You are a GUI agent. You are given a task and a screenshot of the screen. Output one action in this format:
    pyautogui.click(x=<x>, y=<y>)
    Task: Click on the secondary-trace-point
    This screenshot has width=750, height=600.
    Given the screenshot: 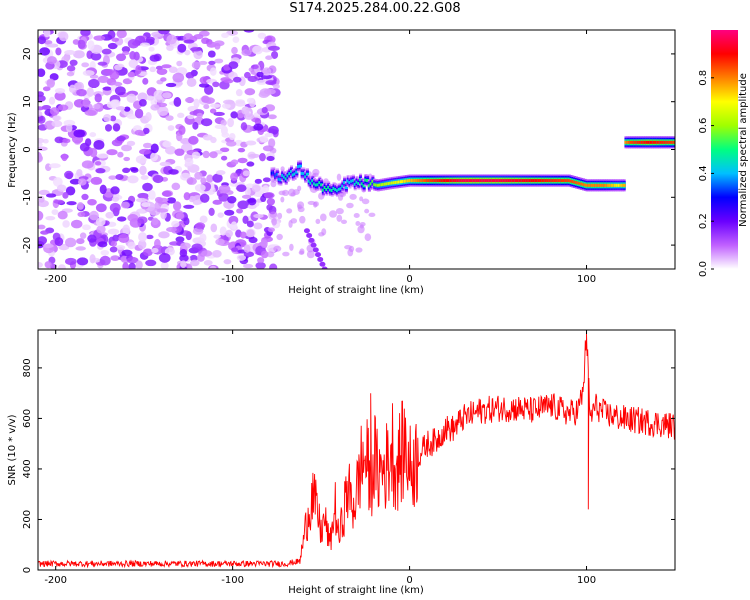 What is the action you would take?
    pyautogui.click(x=309, y=236)
    